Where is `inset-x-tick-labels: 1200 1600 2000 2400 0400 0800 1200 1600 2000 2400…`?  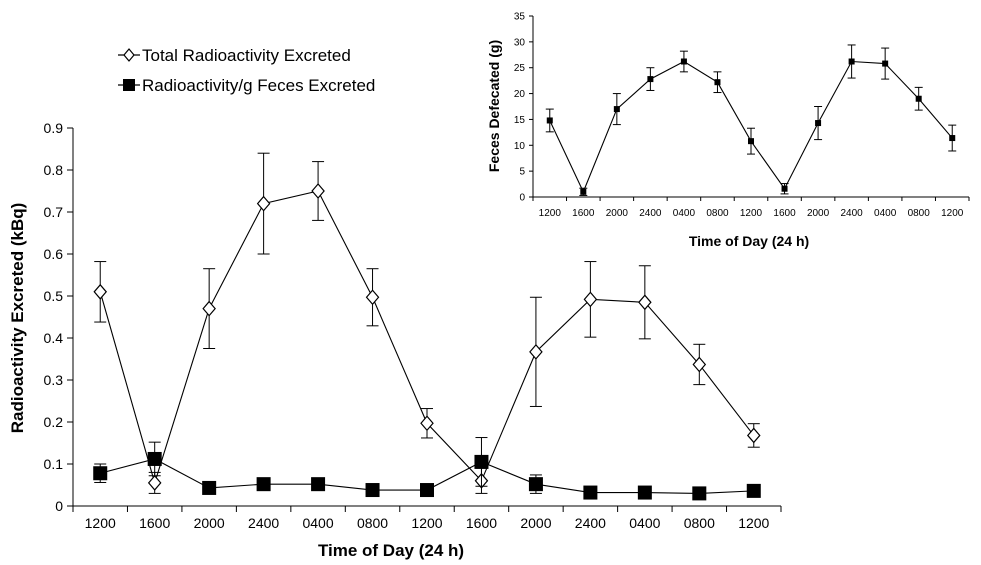
inset-x-tick-labels: 1200 1600 2000 2400 0400 0800 1200 1600 2000 2400… is located at coordinates (751, 213).